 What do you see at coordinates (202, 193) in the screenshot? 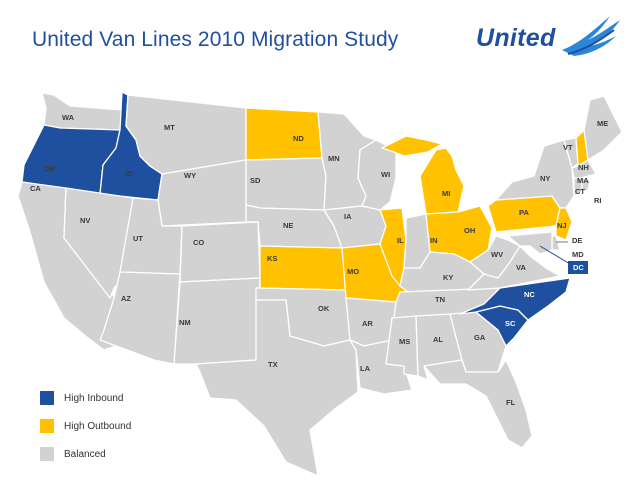
I see `state-WY` at bounding box center [202, 193].